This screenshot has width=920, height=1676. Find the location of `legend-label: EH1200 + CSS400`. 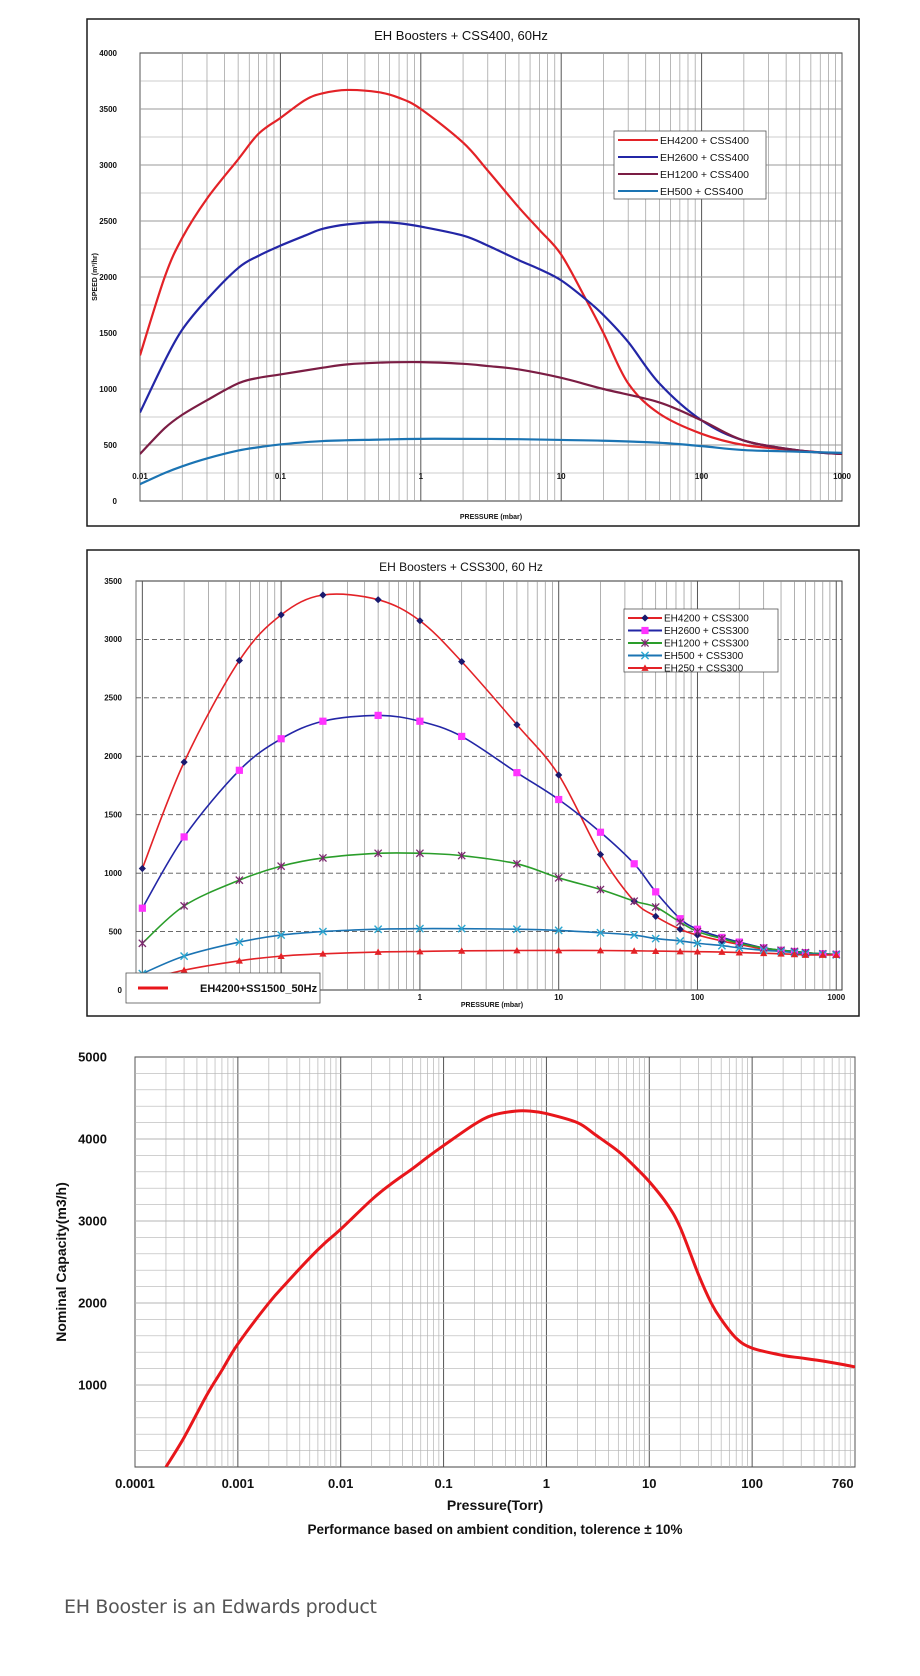

legend-label: EH1200 + CSS400 is located at coordinates (704, 175).